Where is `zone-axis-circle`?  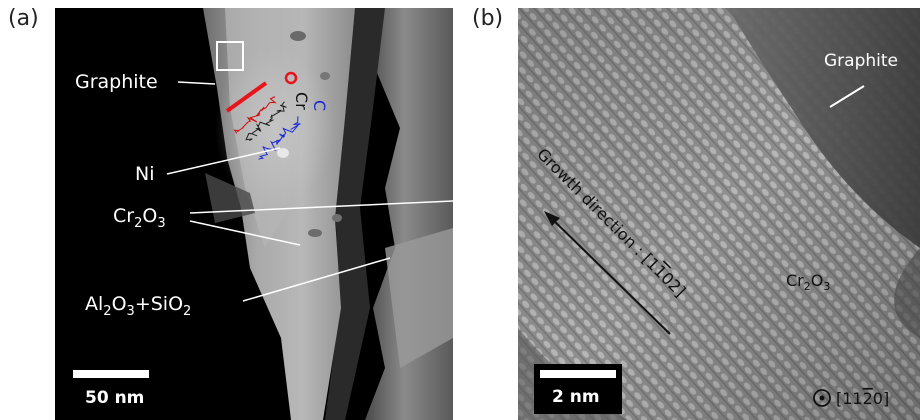
zone-axis-circle is located at coordinates (822, 398).